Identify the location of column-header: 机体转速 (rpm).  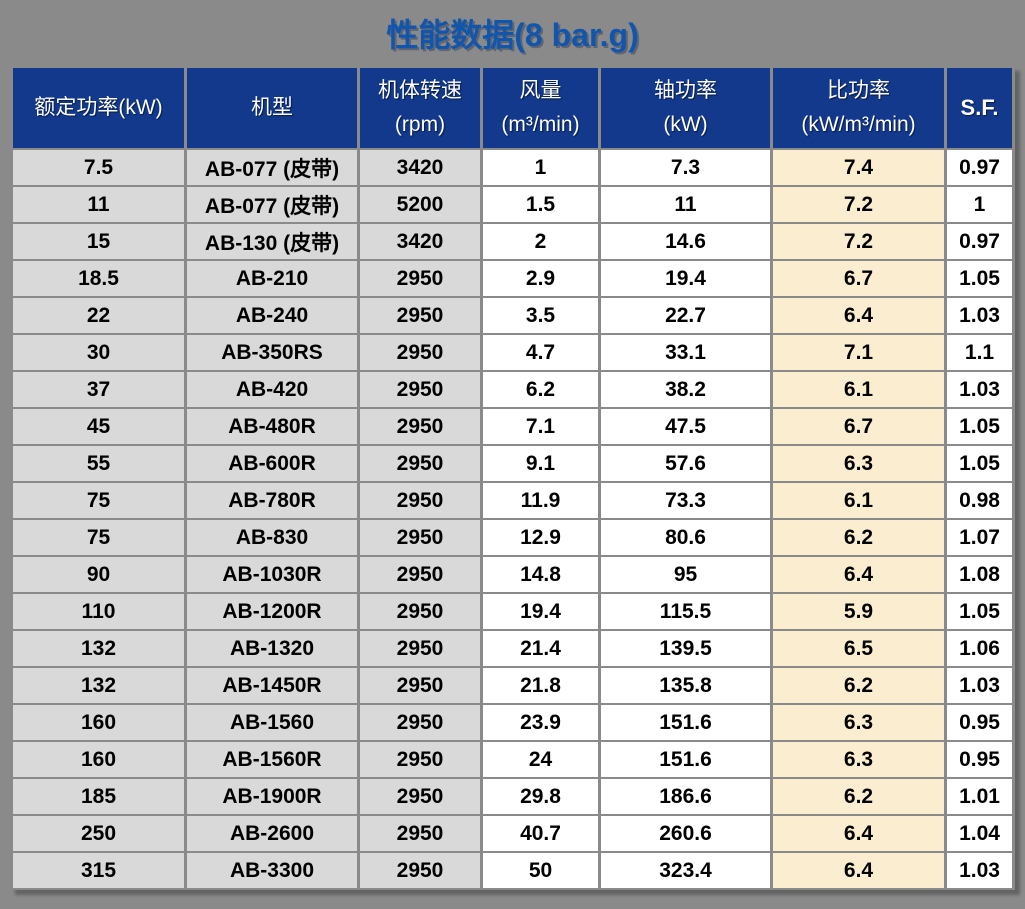
(420, 108).